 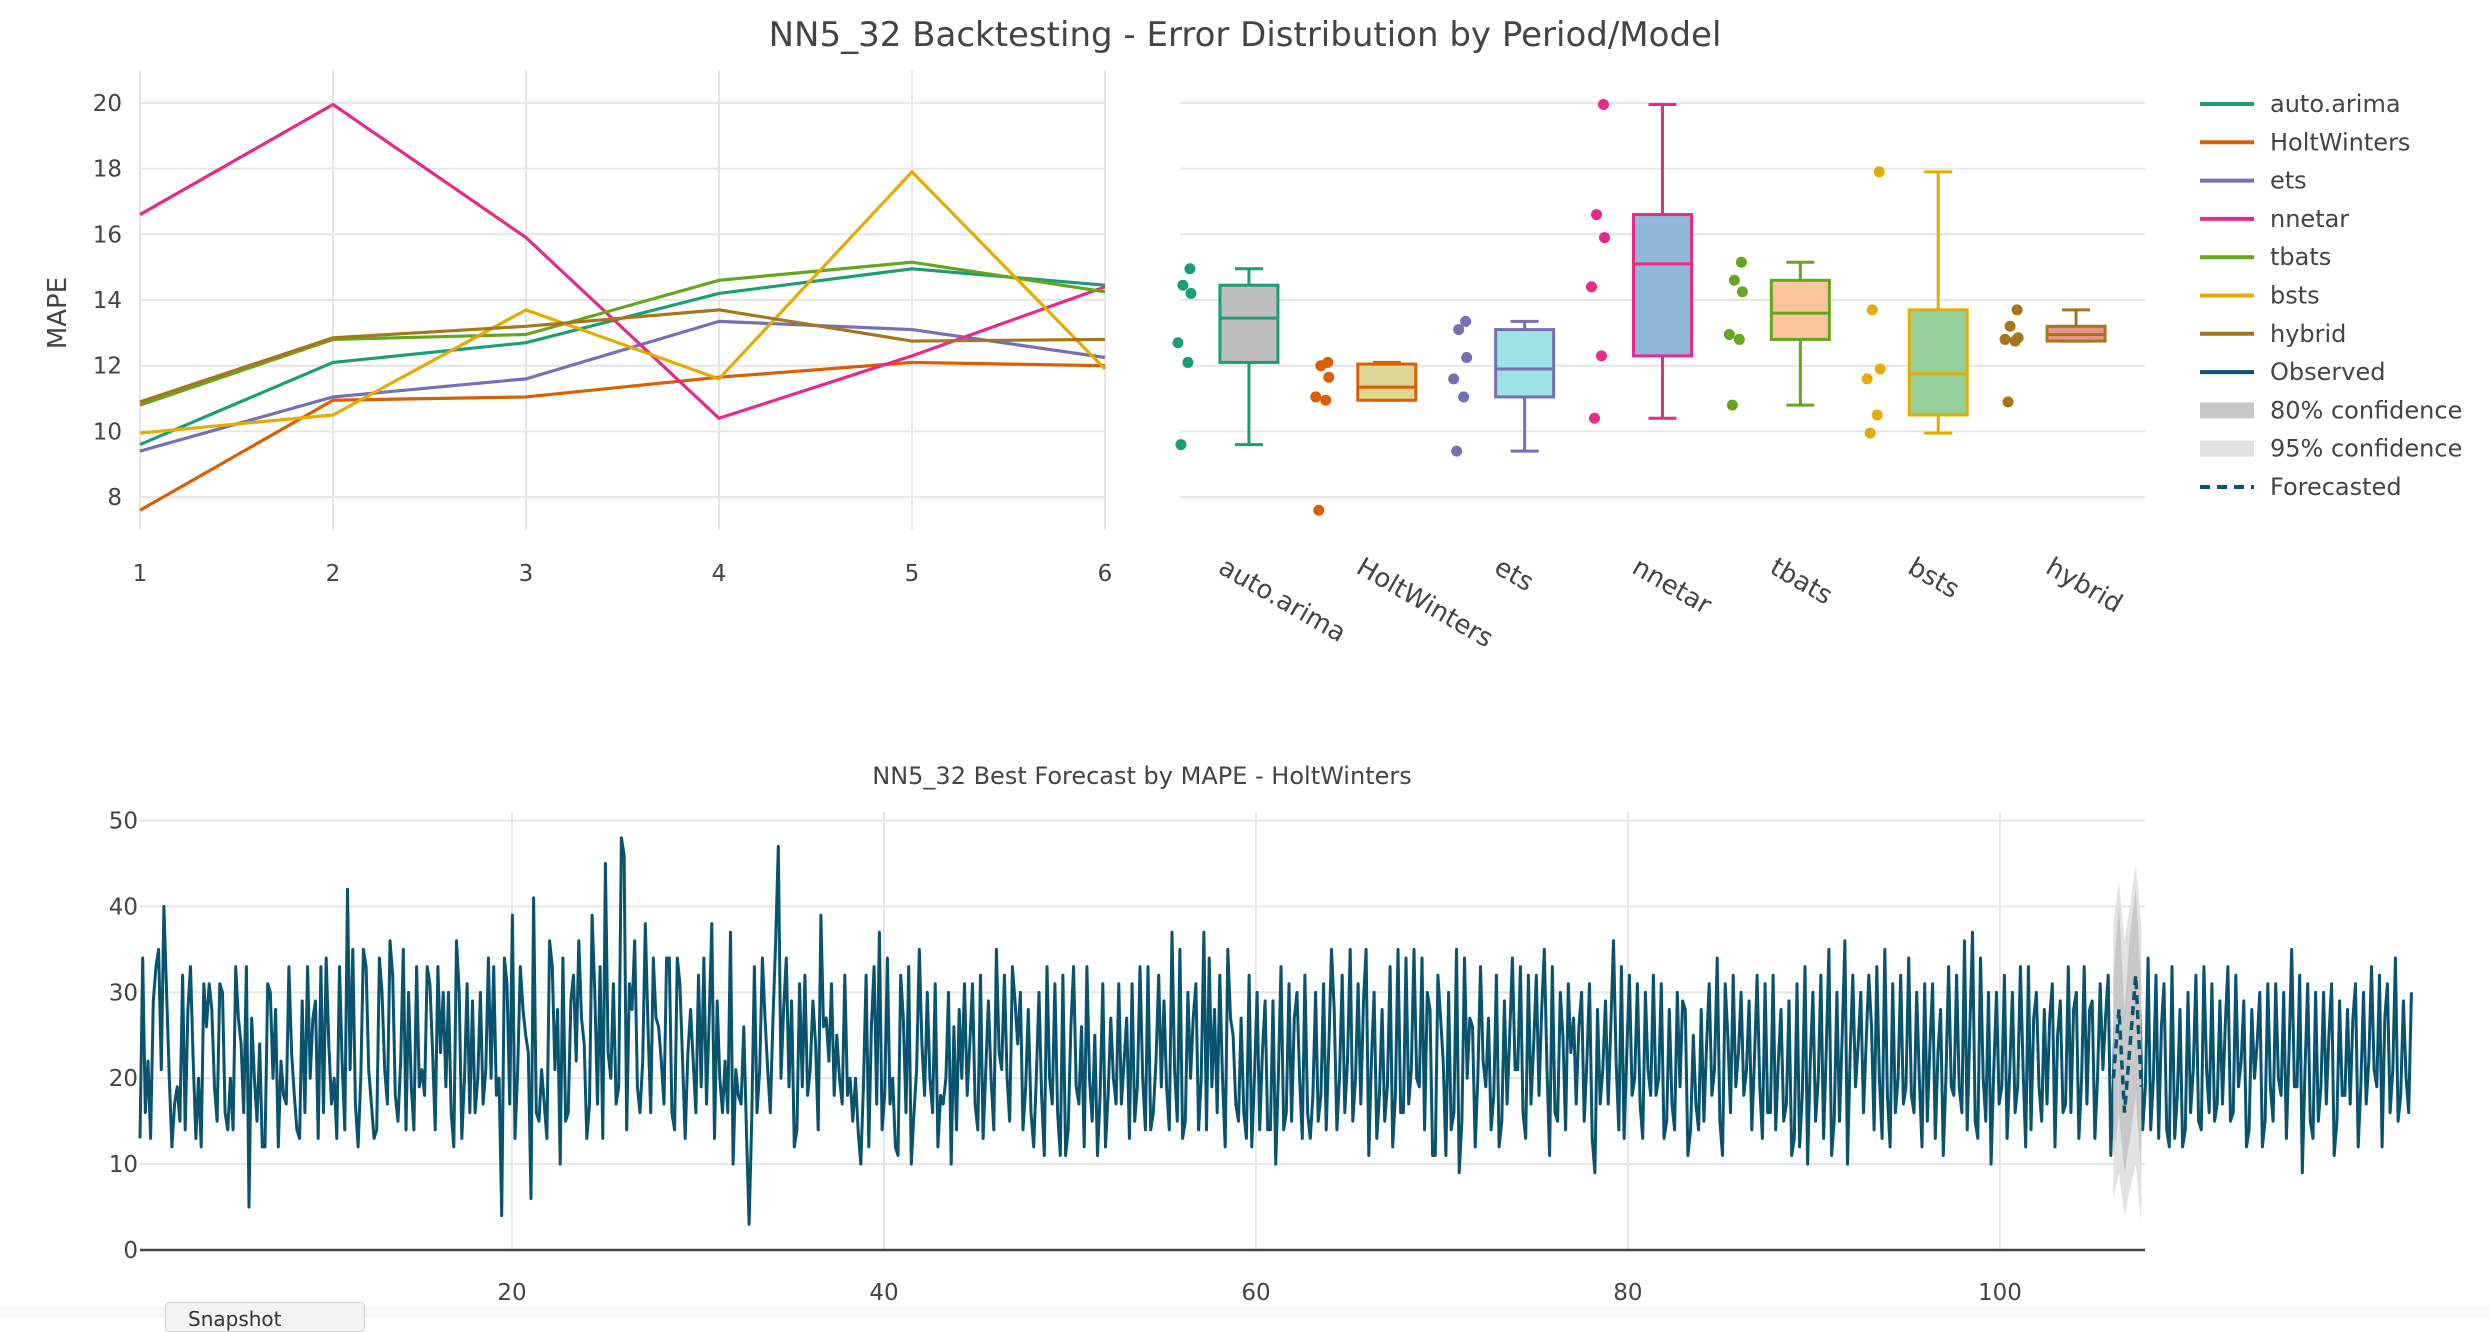 I want to click on box-category-label: ets, so click(x=1513, y=575).